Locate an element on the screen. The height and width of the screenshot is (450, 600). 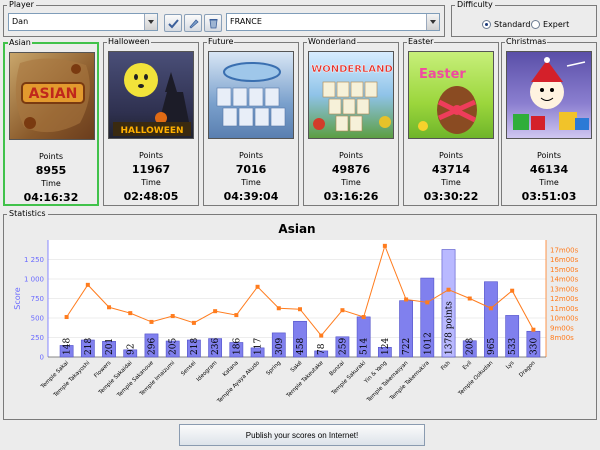
time-value: 02:48:05 is located at coordinates (151, 196).